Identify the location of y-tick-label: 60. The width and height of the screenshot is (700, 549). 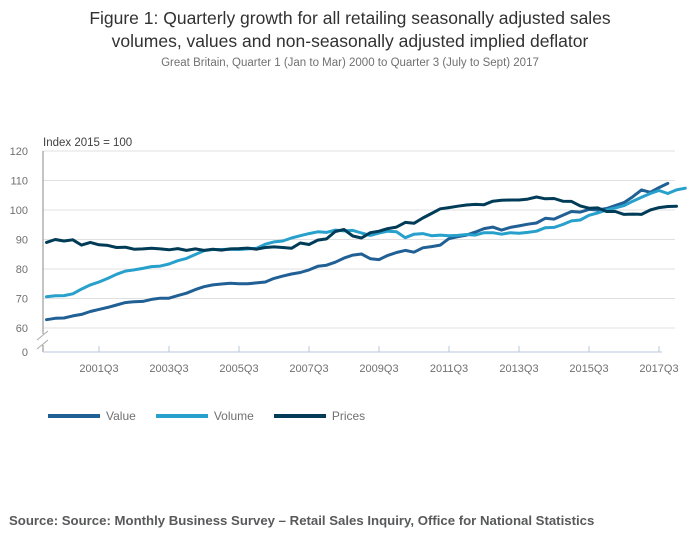
(22, 329).